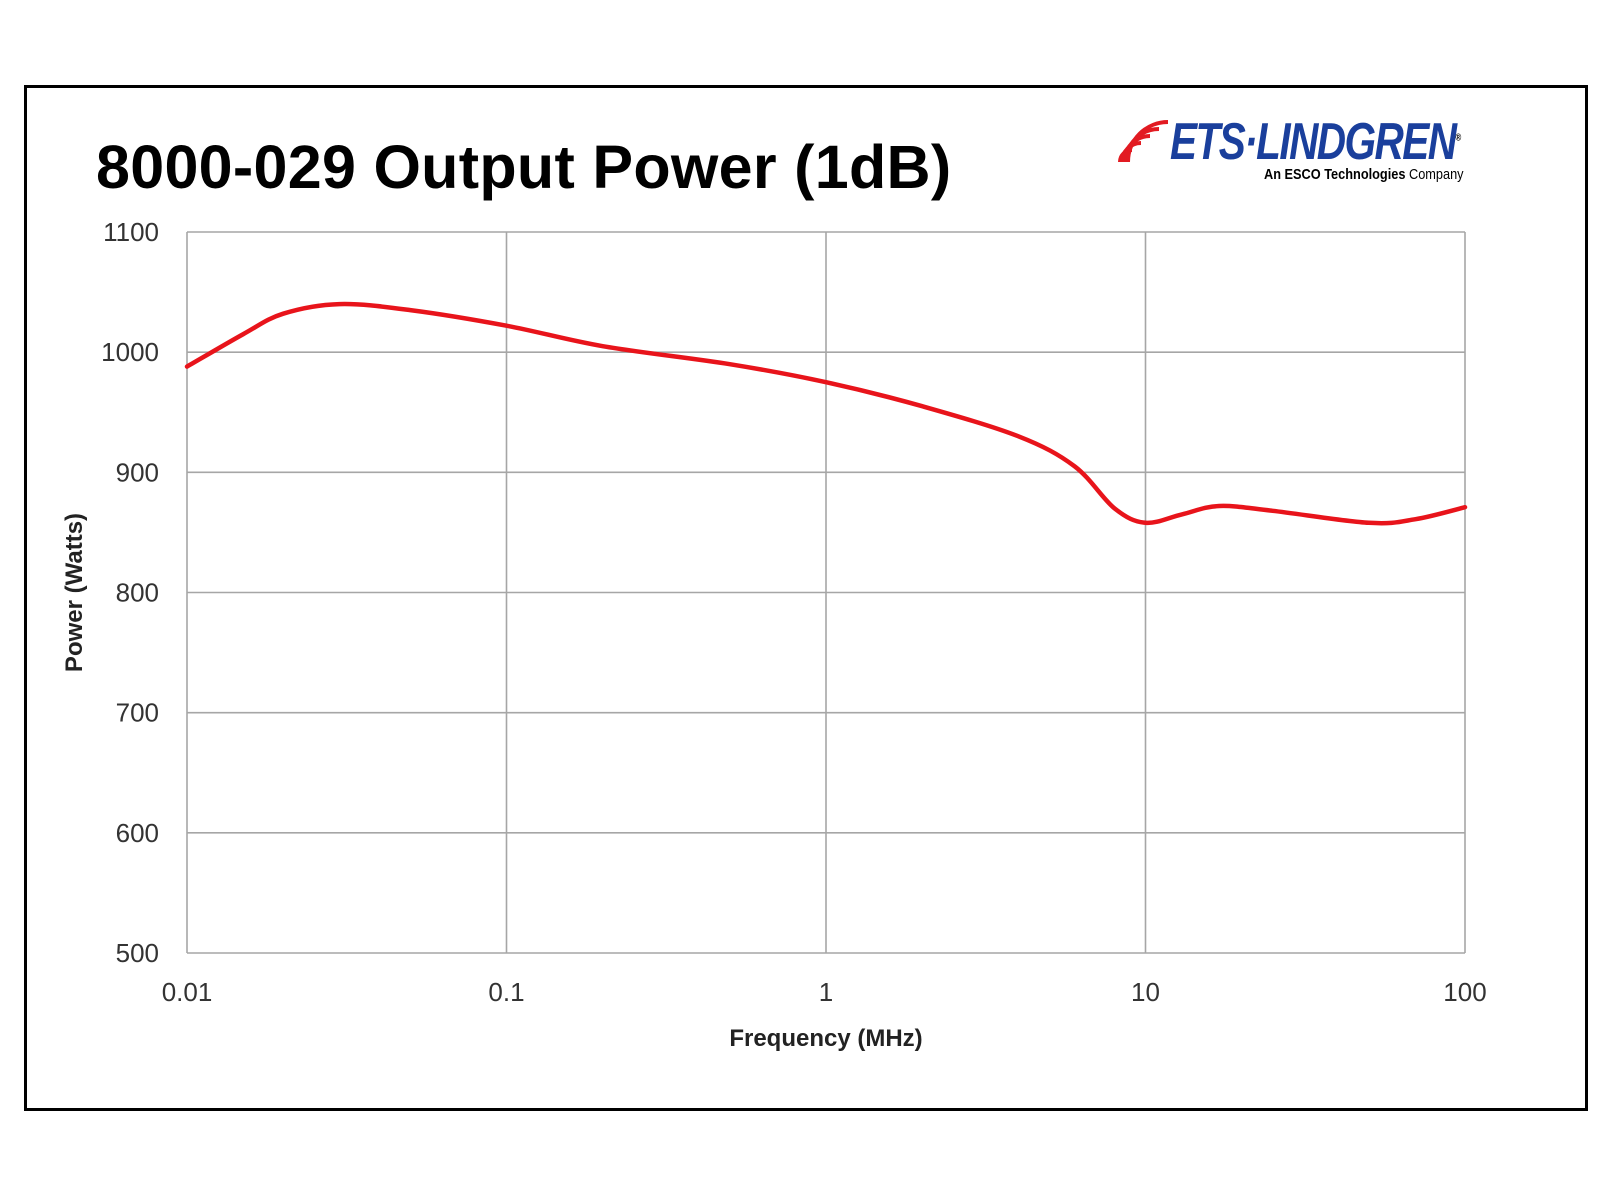 This screenshot has width=1600, height=1200. What do you see at coordinates (137, 713) in the screenshot?
I see `y-tick-label: 700` at bounding box center [137, 713].